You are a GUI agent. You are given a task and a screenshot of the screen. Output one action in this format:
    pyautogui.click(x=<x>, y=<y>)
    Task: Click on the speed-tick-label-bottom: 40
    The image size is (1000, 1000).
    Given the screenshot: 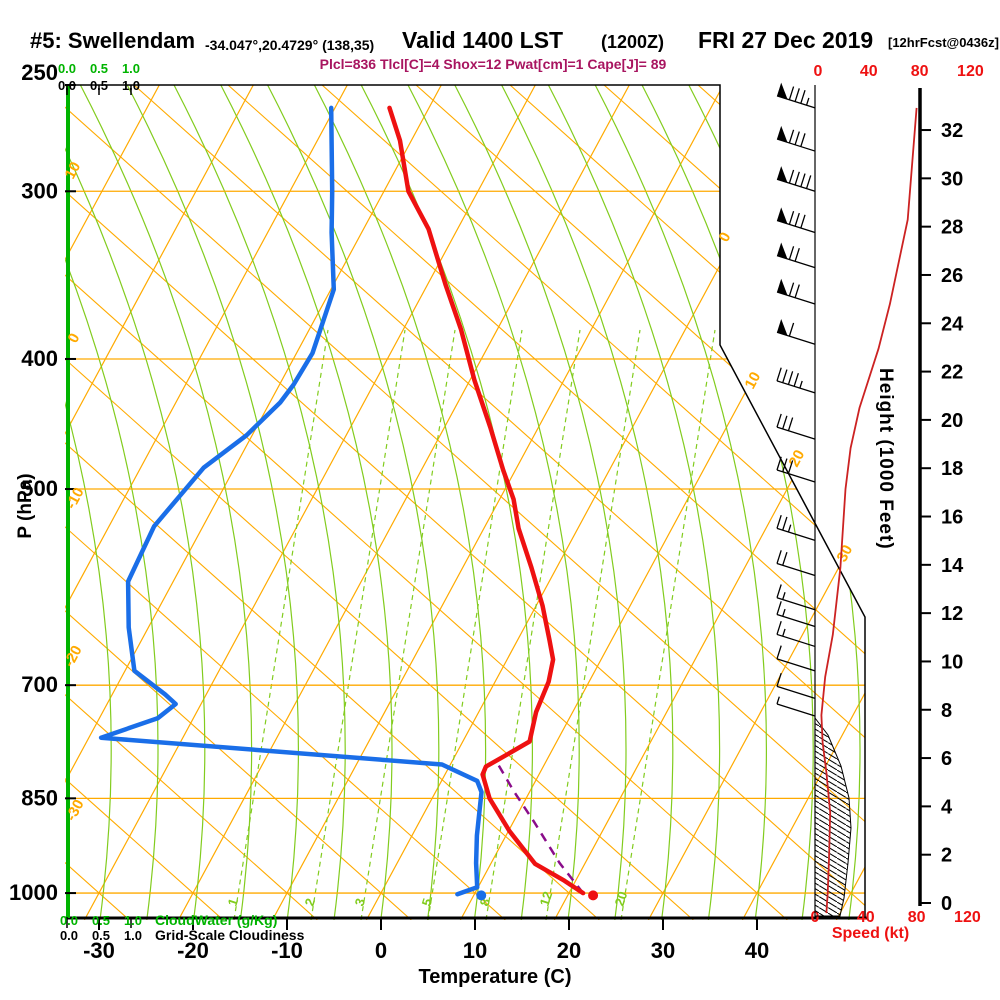 What is the action you would take?
    pyautogui.click(x=866, y=917)
    